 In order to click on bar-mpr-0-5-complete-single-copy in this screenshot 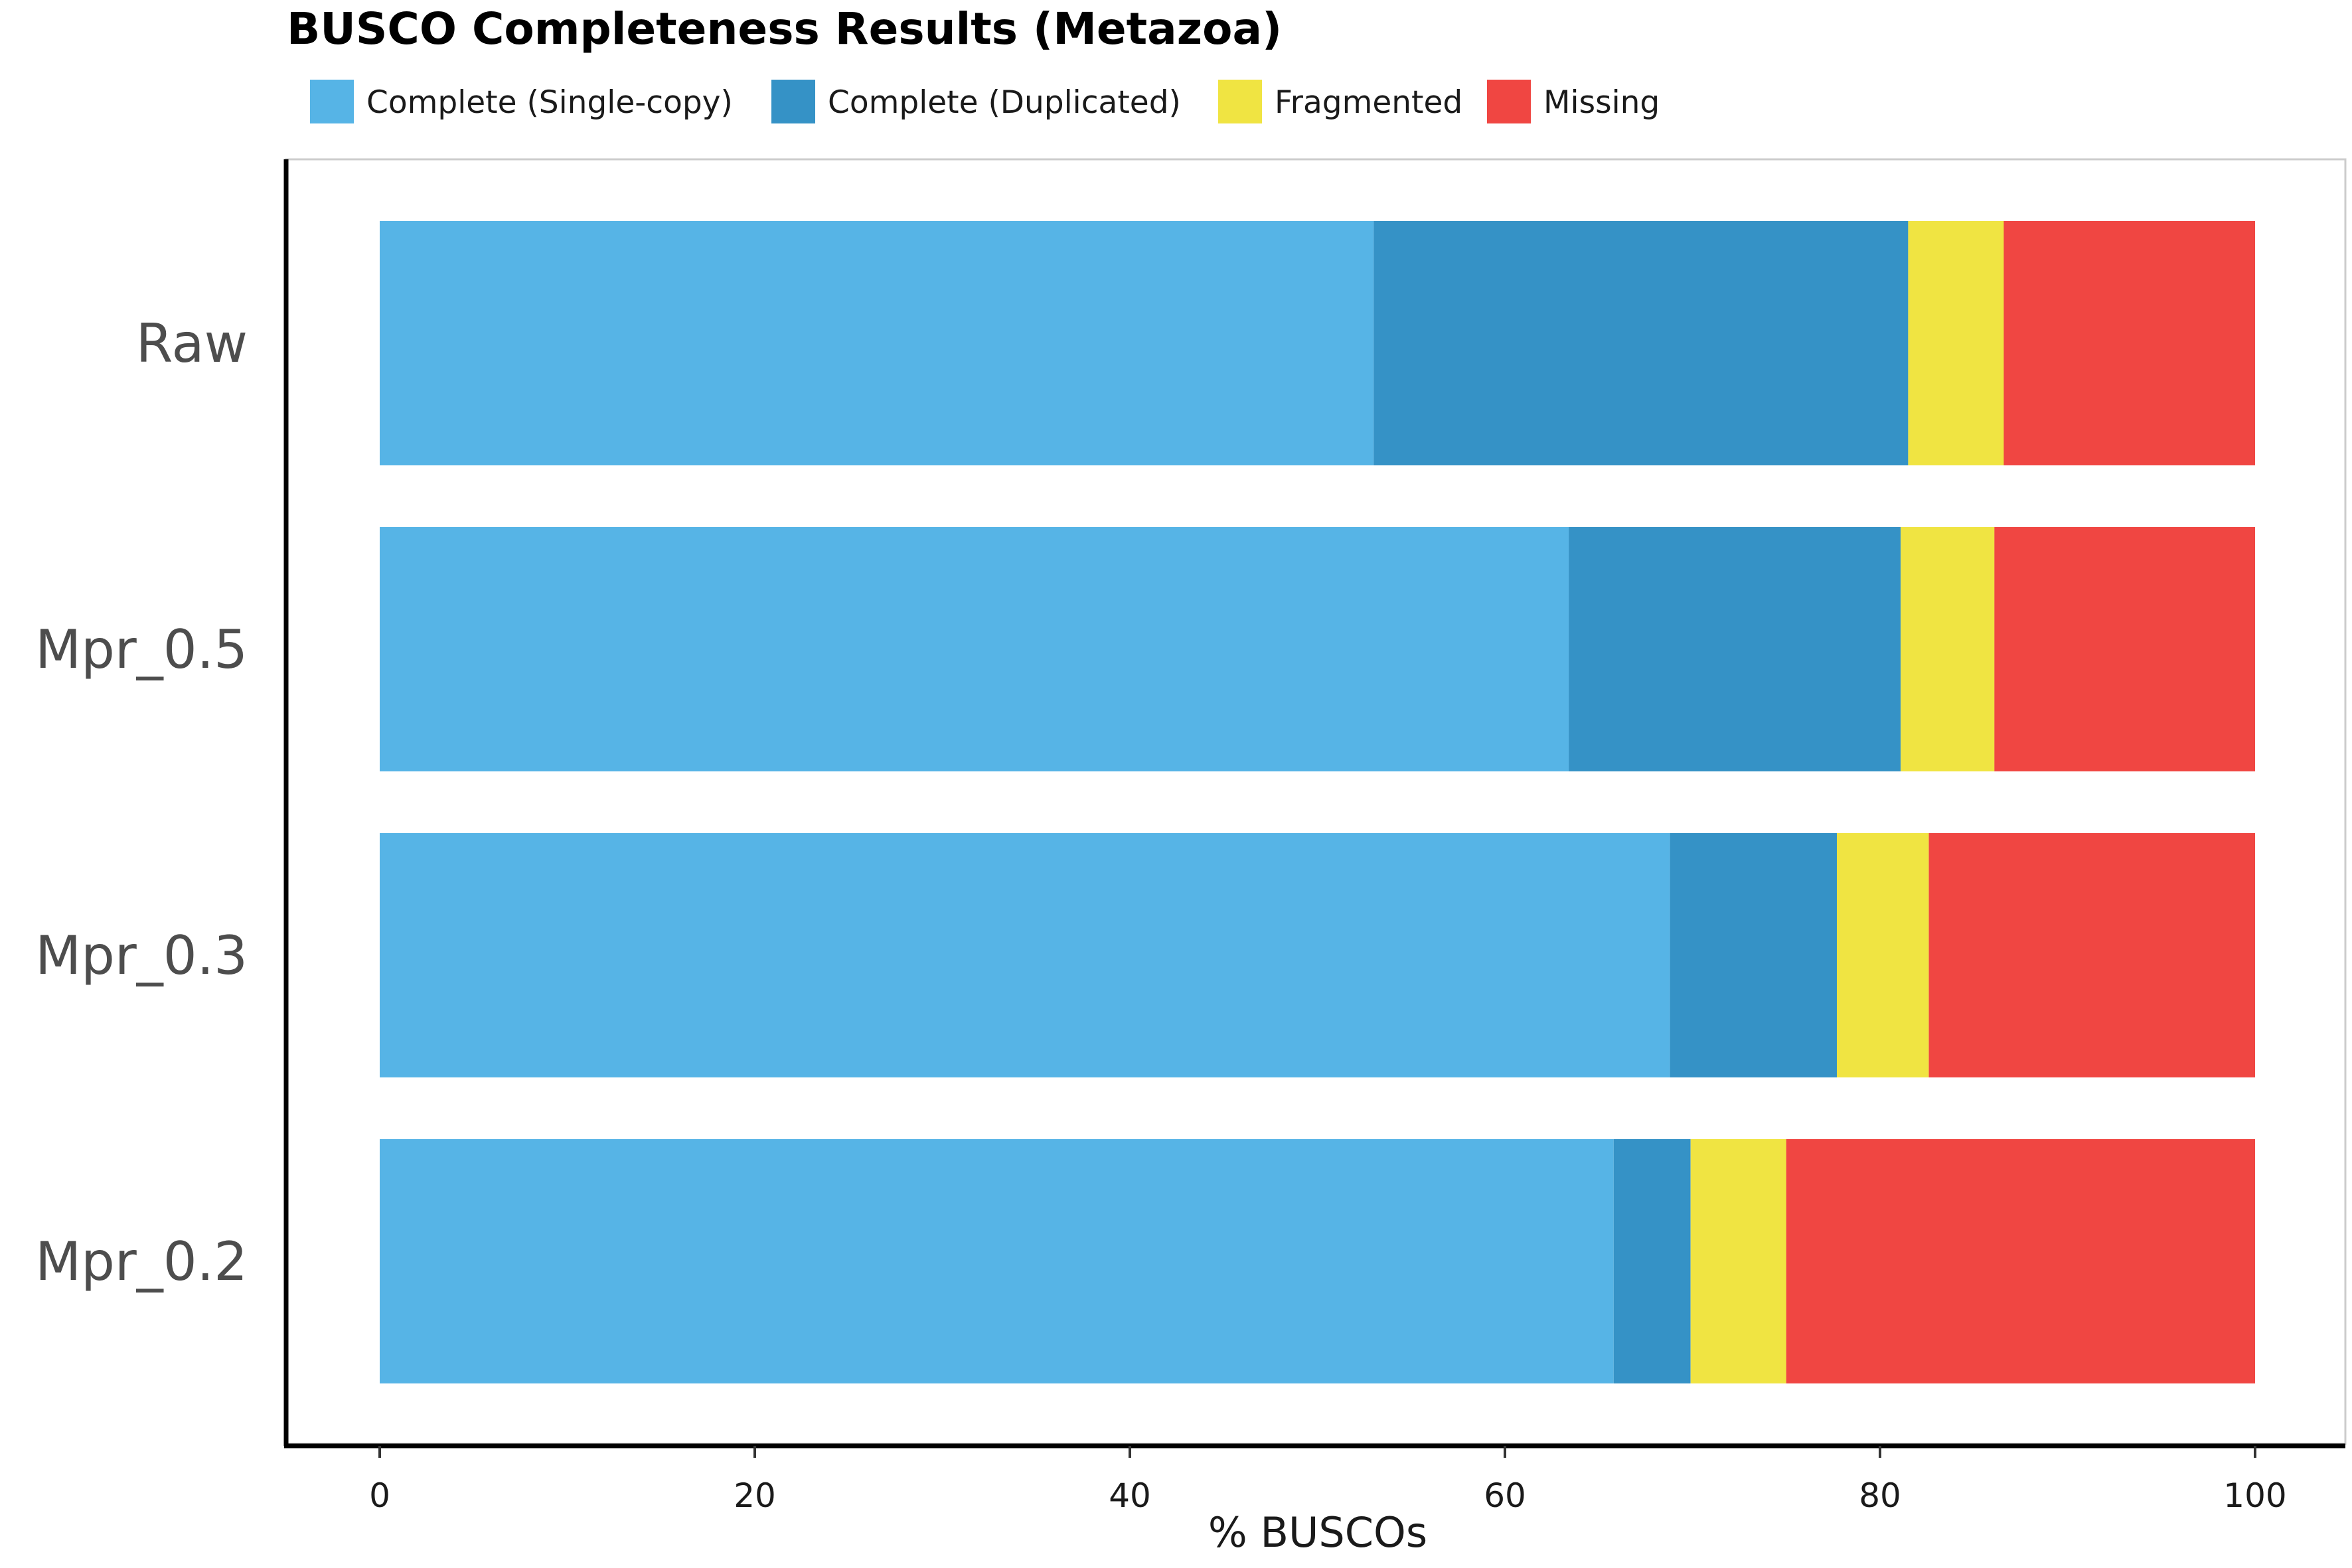, I will do `click(975, 649)`.